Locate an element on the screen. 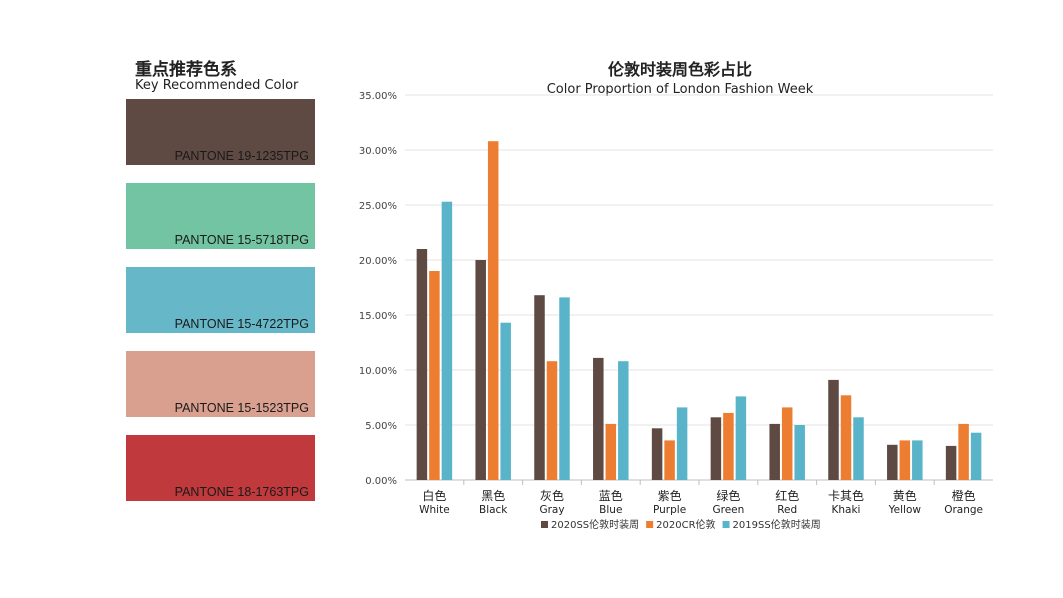 The image size is (1063, 598). left-title-en: Key Recommended Color is located at coordinates (217, 85).